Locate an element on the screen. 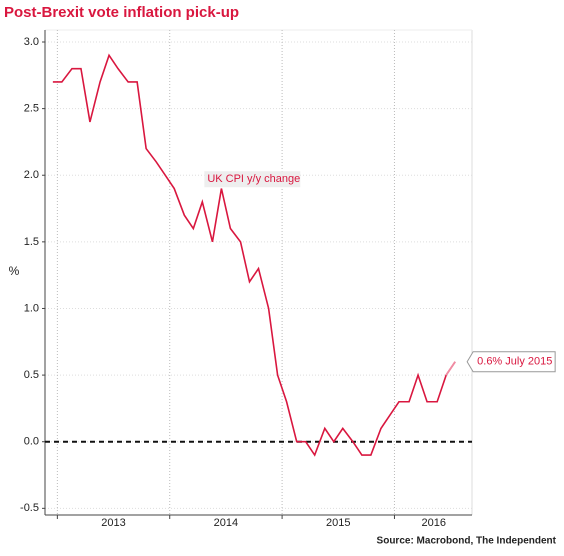 The image size is (564, 556). source: Source: Macrobond, The Independent is located at coordinates (467, 541).